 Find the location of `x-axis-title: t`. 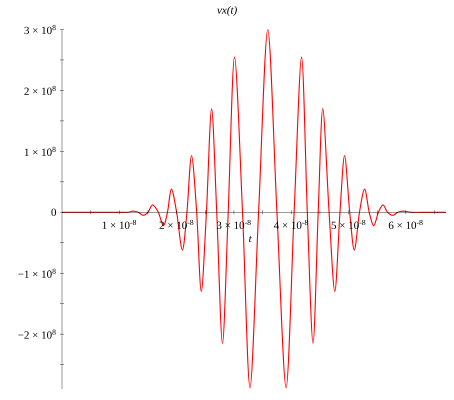

x-axis-title: t is located at coordinates (250, 239).